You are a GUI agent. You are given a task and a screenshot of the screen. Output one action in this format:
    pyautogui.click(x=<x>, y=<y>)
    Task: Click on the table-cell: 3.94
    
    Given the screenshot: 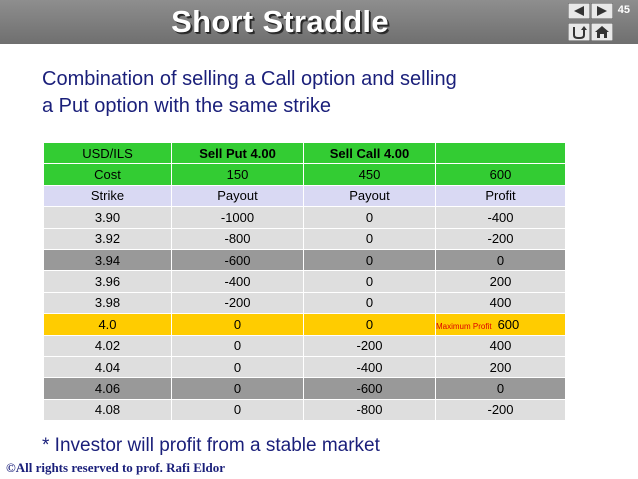 What is the action you would take?
    pyautogui.click(x=107, y=260)
    